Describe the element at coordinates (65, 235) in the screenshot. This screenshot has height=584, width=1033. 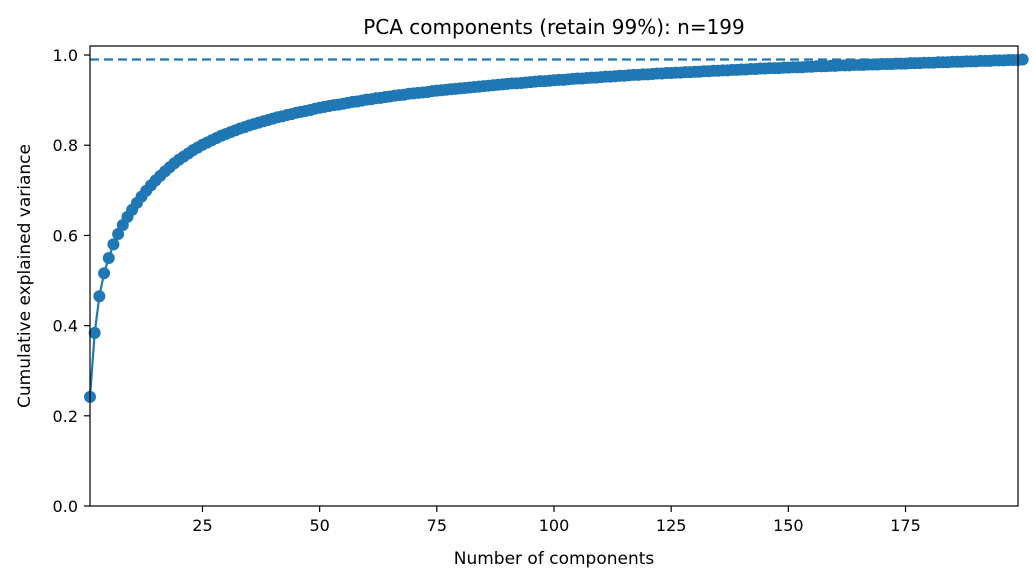
I see `y-tick-label: 0.6` at that location.